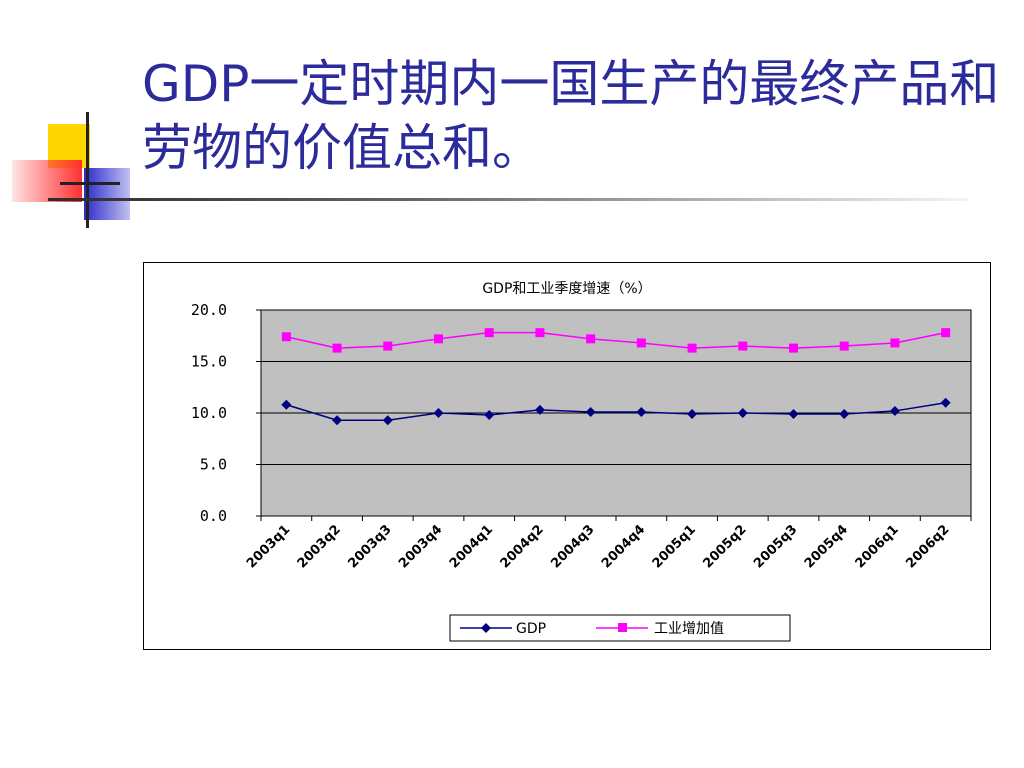 The image size is (1024, 768). I want to click on y-tick-label: 5.0, so click(213, 465).